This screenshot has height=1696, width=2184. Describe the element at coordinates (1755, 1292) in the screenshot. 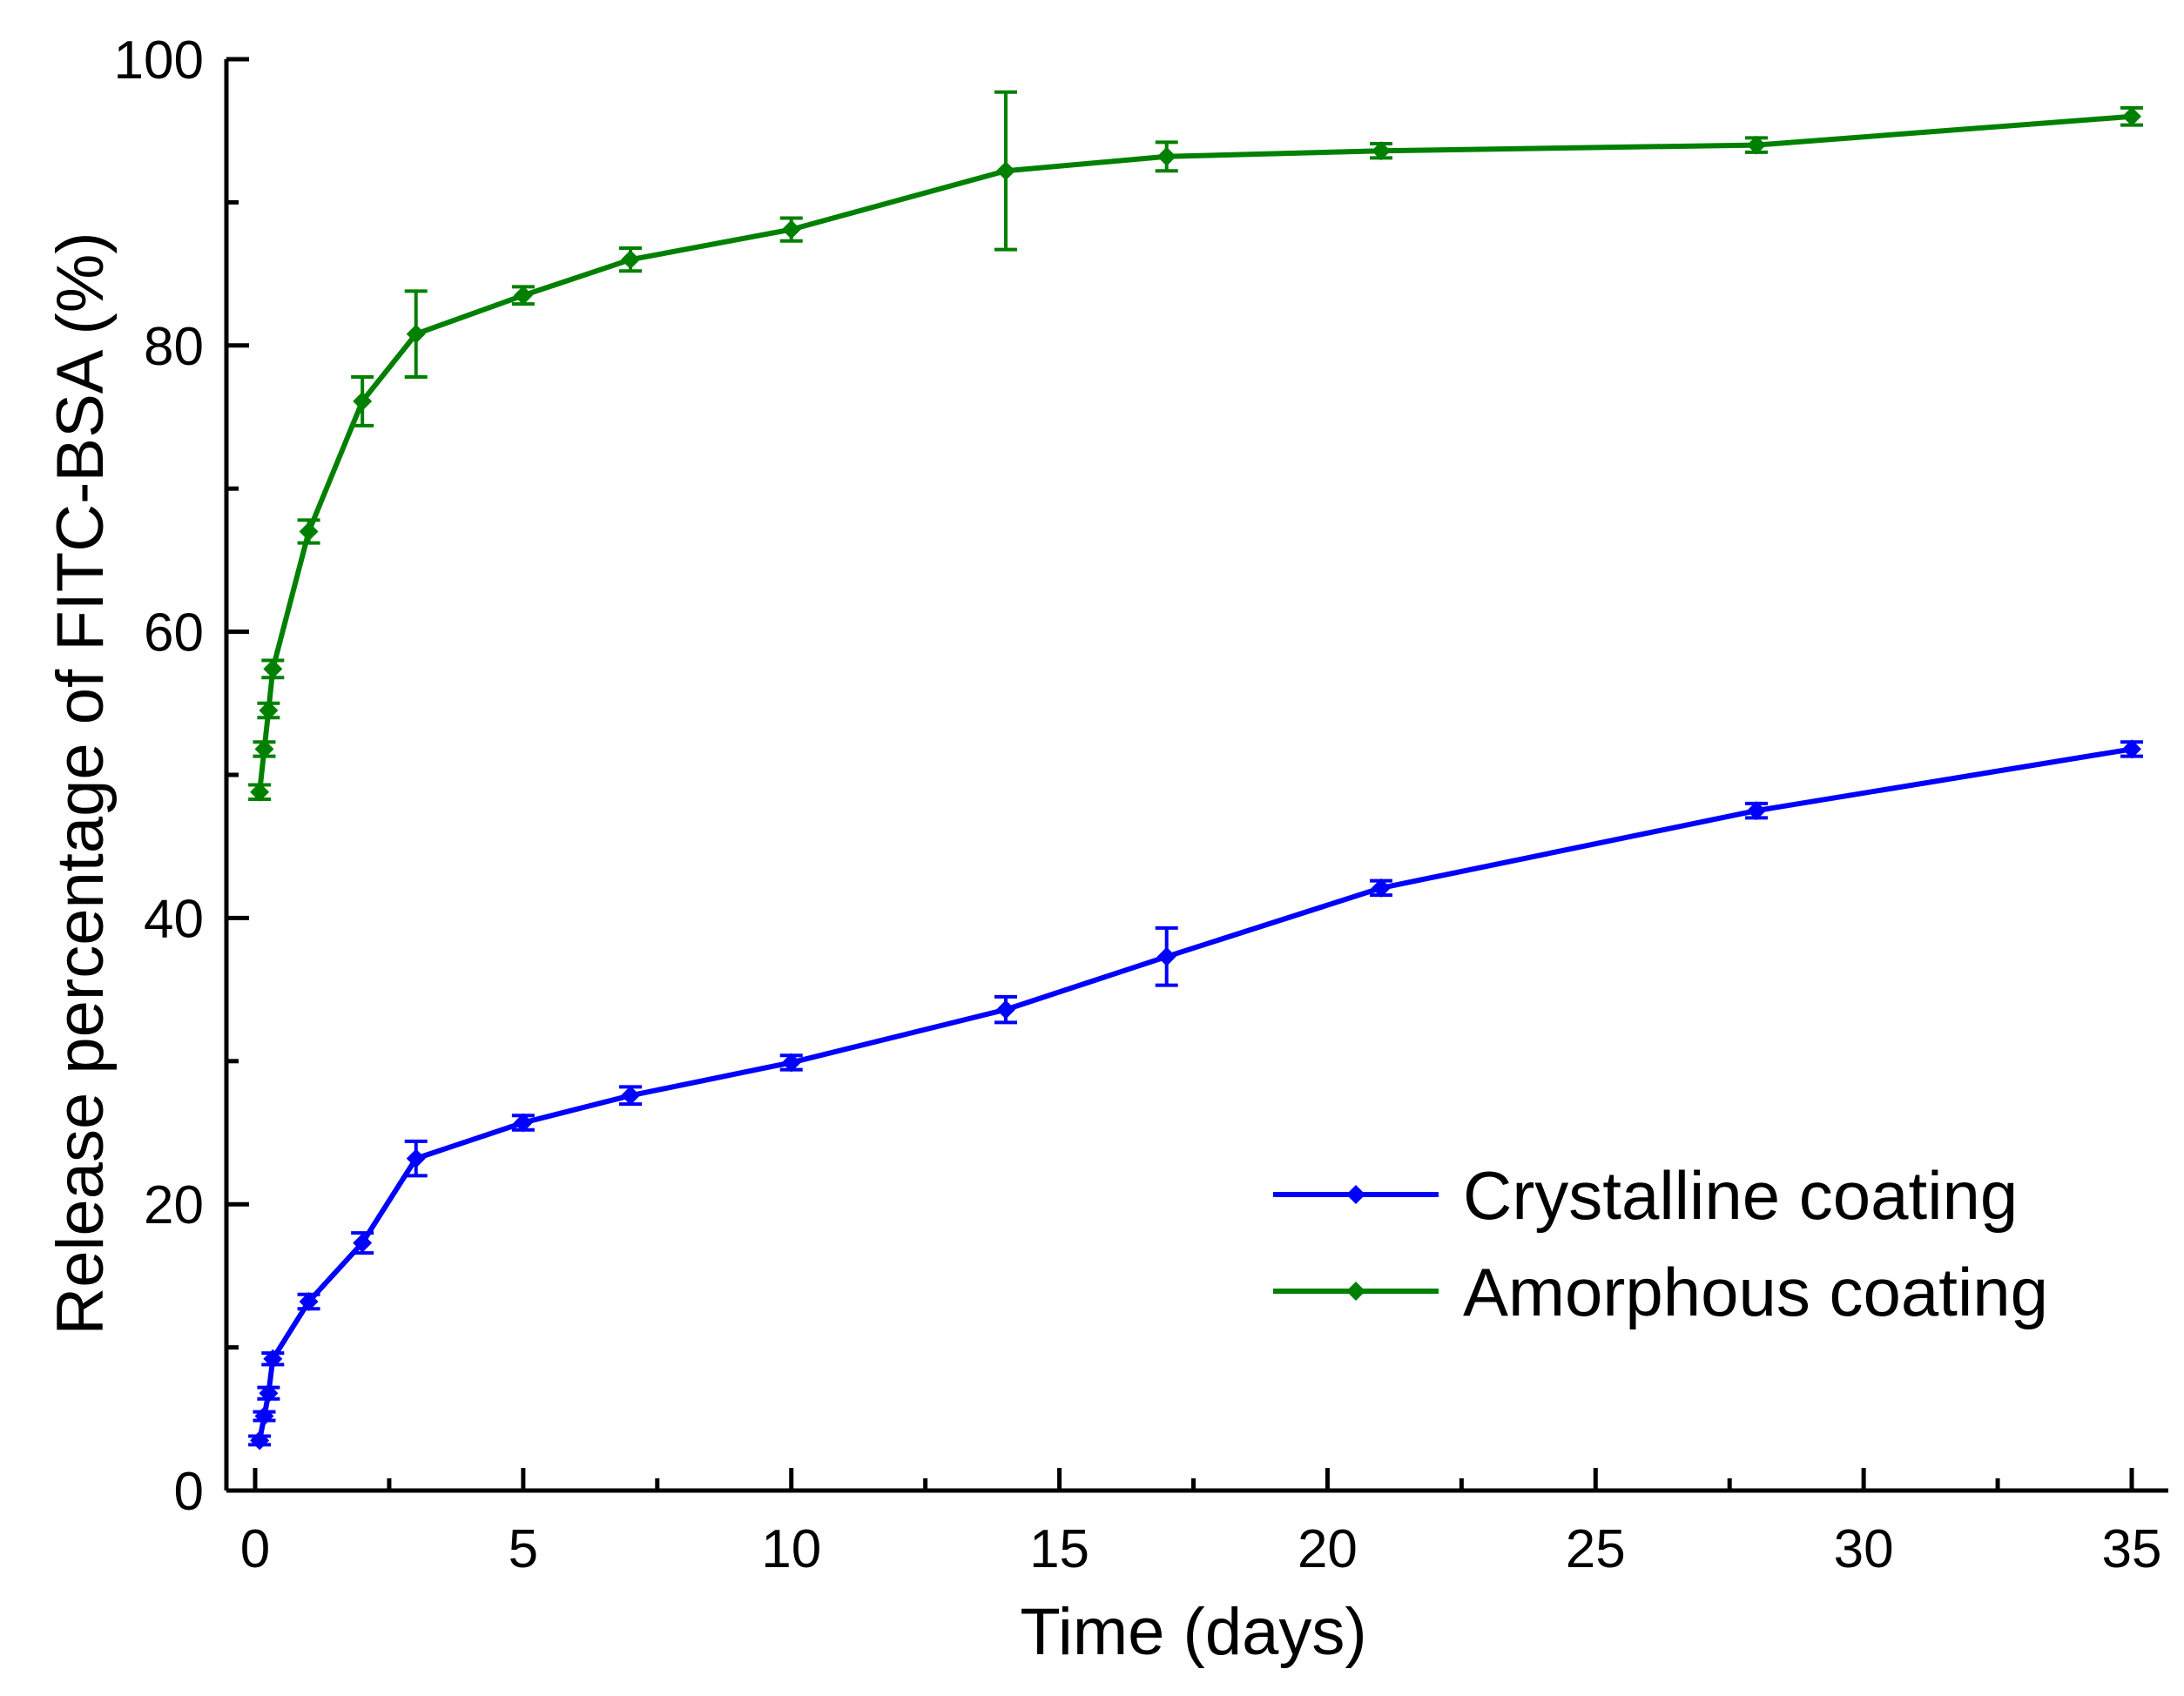

I see `legend-label: Amorphous coating` at that location.